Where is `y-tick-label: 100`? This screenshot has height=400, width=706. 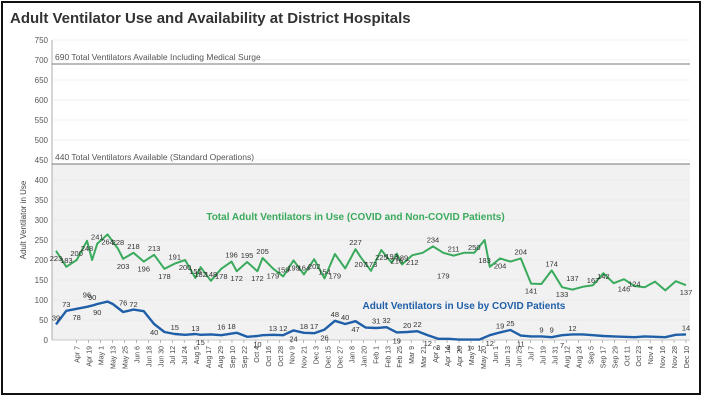
y-tick-label: 100 is located at coordinates (42, 300).